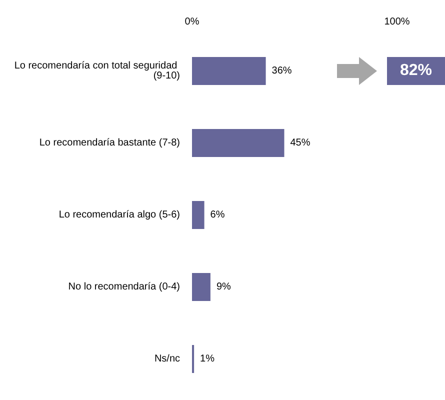 The height and width of the screenshot is (400, 445). I want to click on y-tick-label: Ns/nc, so click(167, 359).